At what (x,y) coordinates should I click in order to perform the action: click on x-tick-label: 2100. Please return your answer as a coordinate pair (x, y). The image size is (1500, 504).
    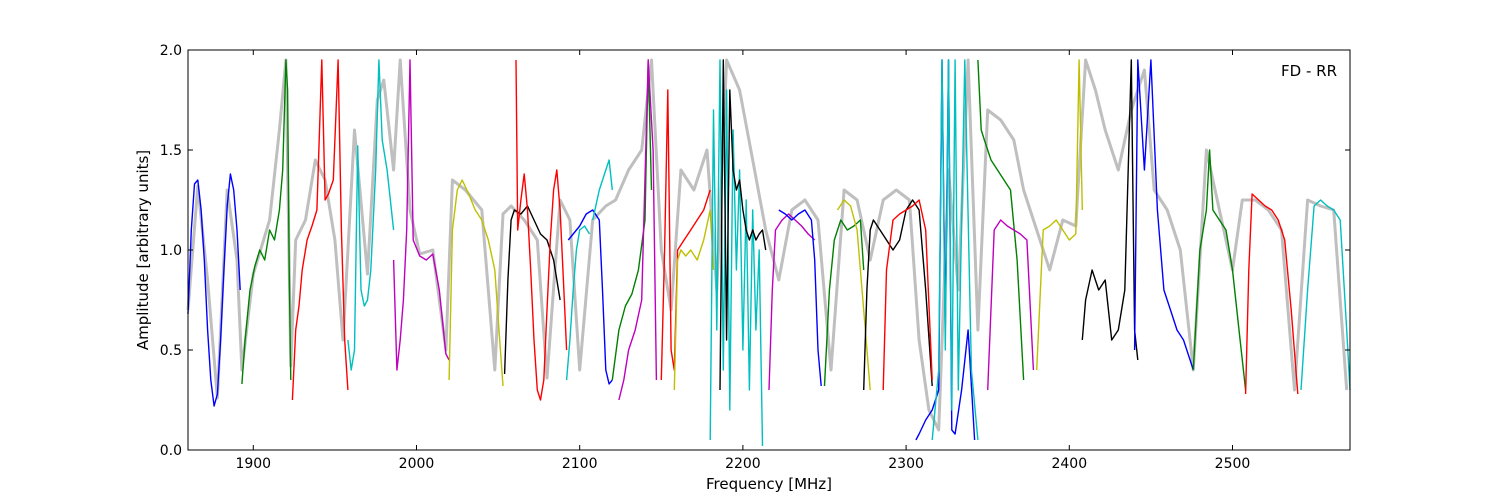
    Looking at the image, I should click on (580, 464).